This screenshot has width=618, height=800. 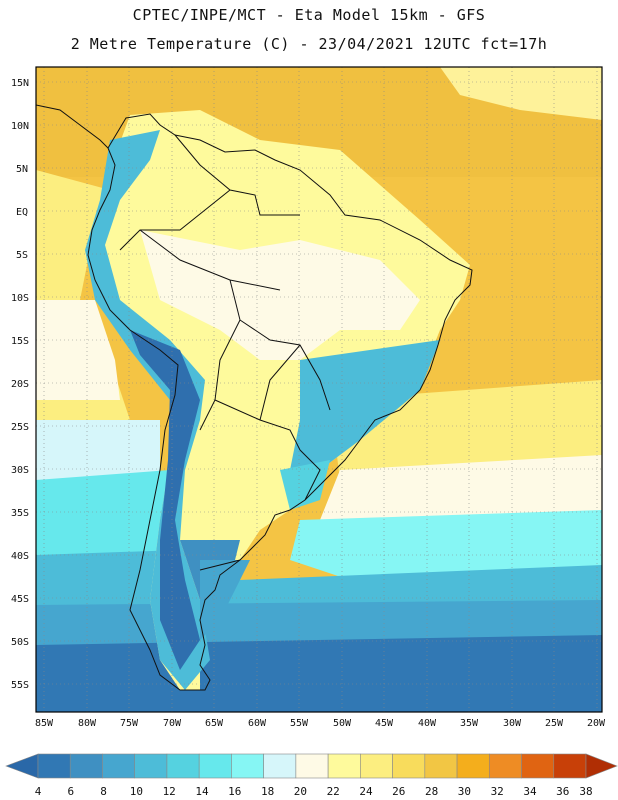 I want to click on lon-label: 70W, so click(x=172, y=723).